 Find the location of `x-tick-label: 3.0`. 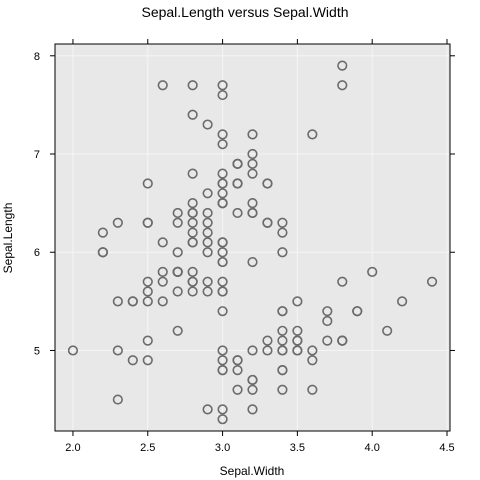

x-tick-label: 3.0 is located at coordinates (222, 448).